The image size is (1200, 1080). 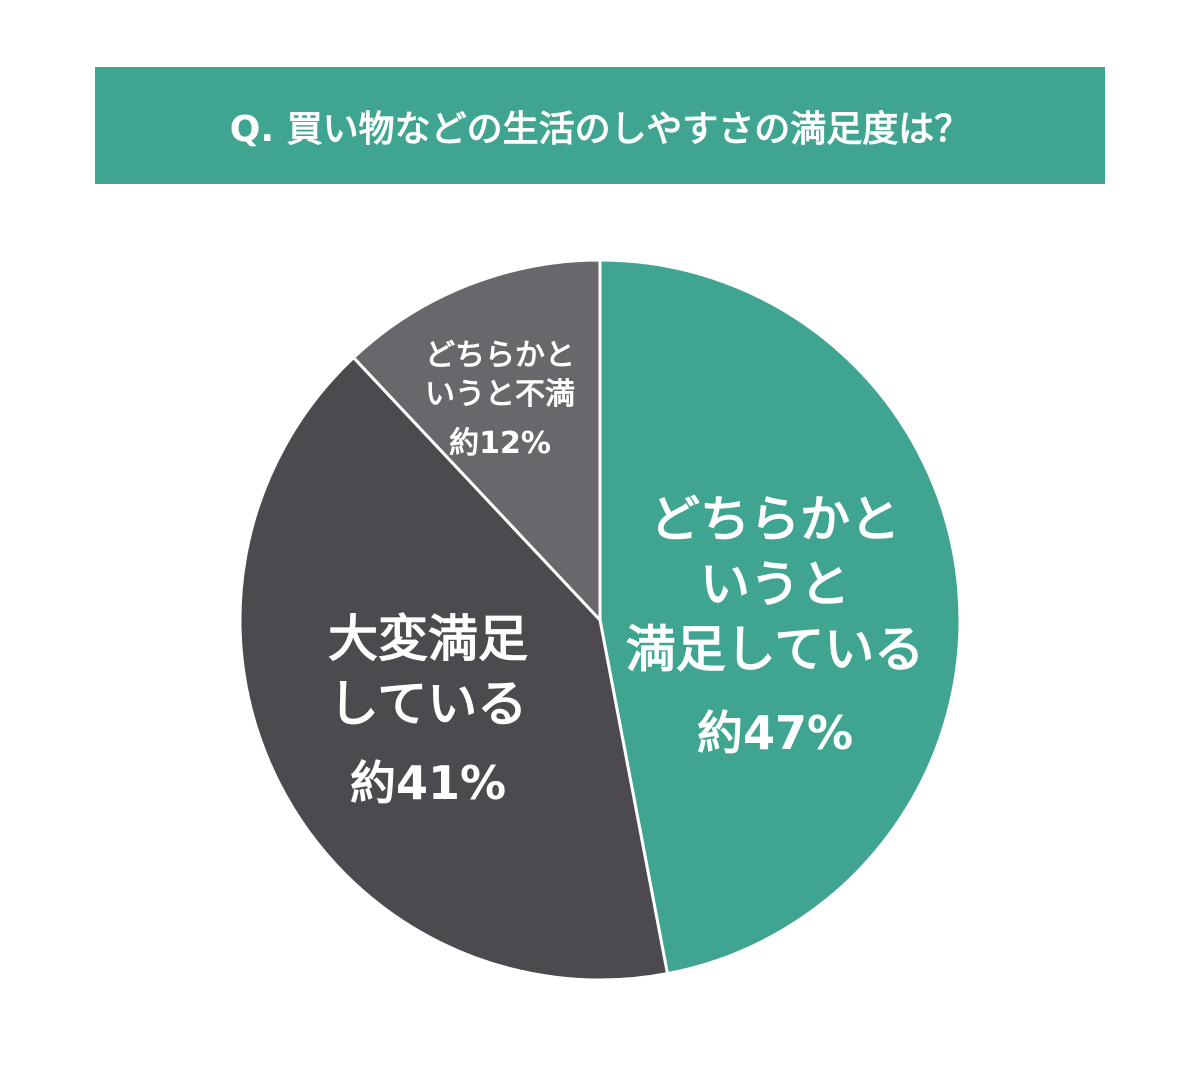 What do you see at coordinates (500, 443) in the screenshot?
I see `value-label: 約12%` at bounding box center [500, 443].